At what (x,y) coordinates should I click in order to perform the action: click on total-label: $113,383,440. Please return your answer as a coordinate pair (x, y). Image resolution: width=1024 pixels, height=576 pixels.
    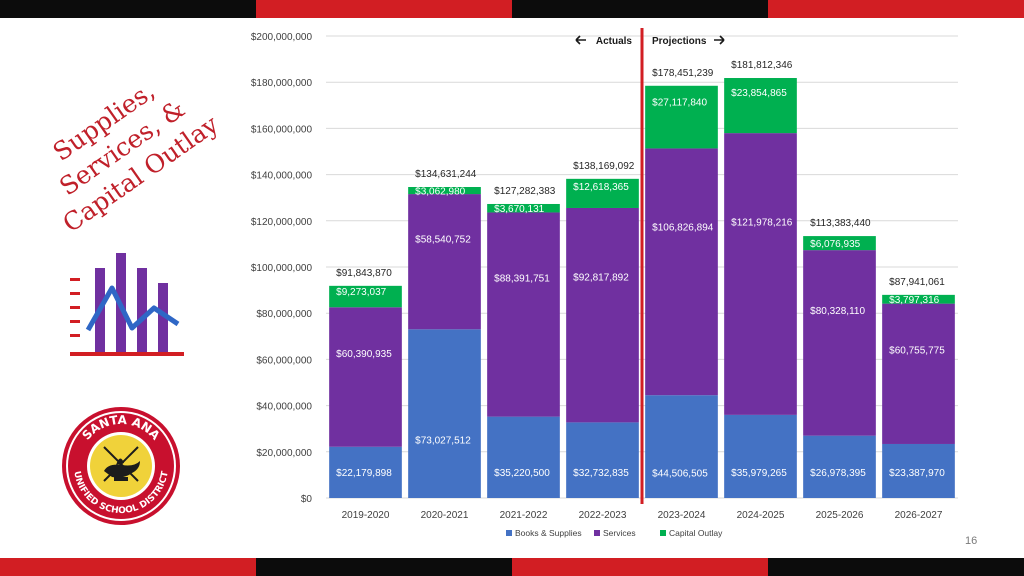
    Looking at the image, I should click on (840, 223).